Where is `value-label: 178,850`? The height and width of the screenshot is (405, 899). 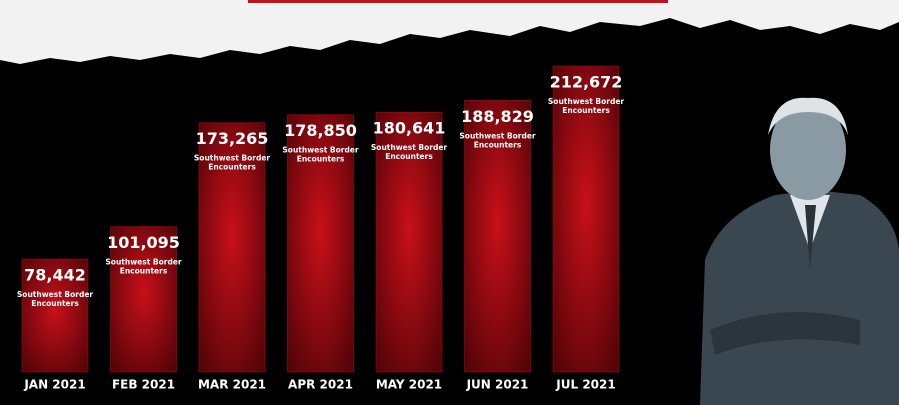
value-label: 178,850 is located at coordinates (320, 130).